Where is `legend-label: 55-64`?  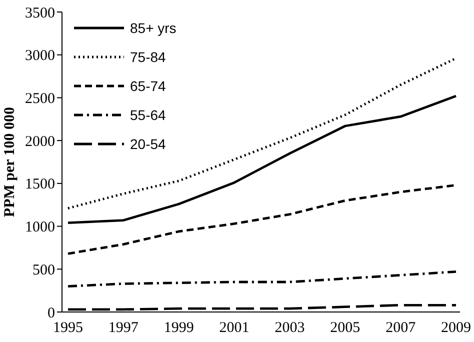
legend-label: 55-64 is located at coordinates (148, 114).